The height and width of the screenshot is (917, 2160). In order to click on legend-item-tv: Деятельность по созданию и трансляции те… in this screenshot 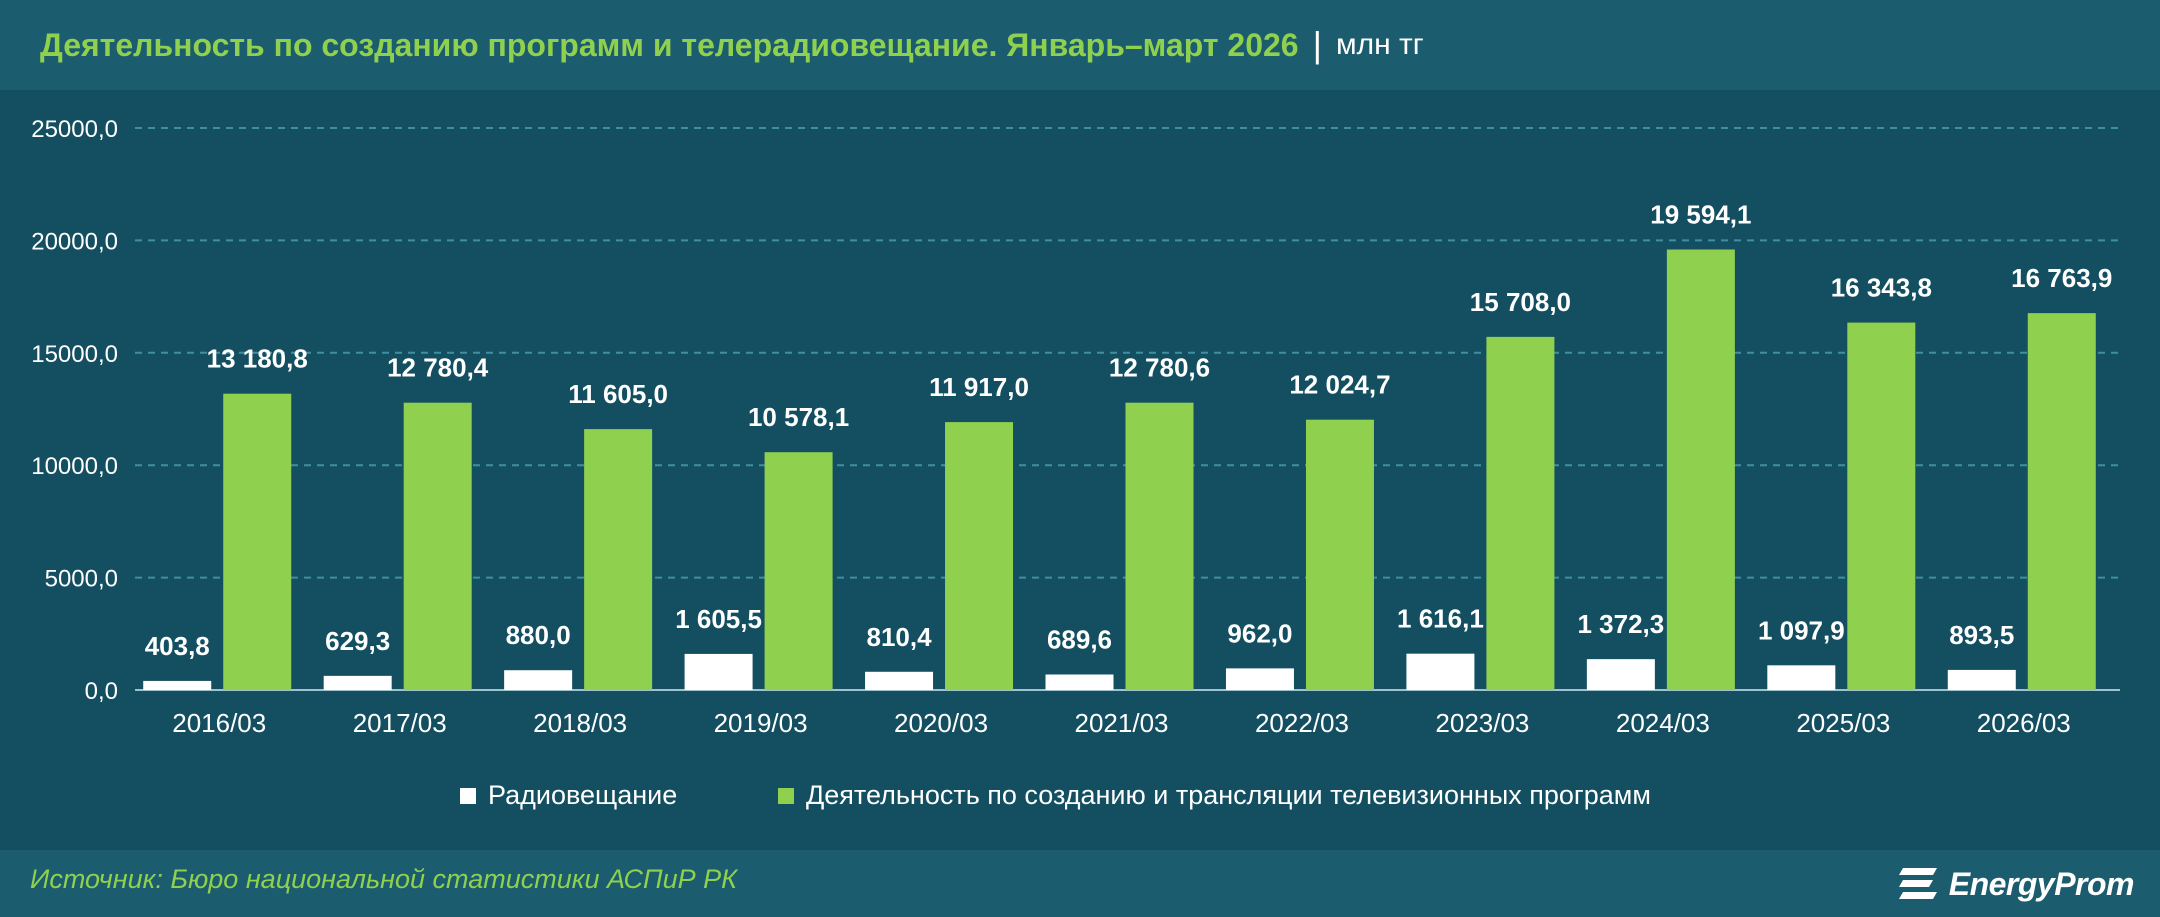, I will do `click(1214, 795)`.